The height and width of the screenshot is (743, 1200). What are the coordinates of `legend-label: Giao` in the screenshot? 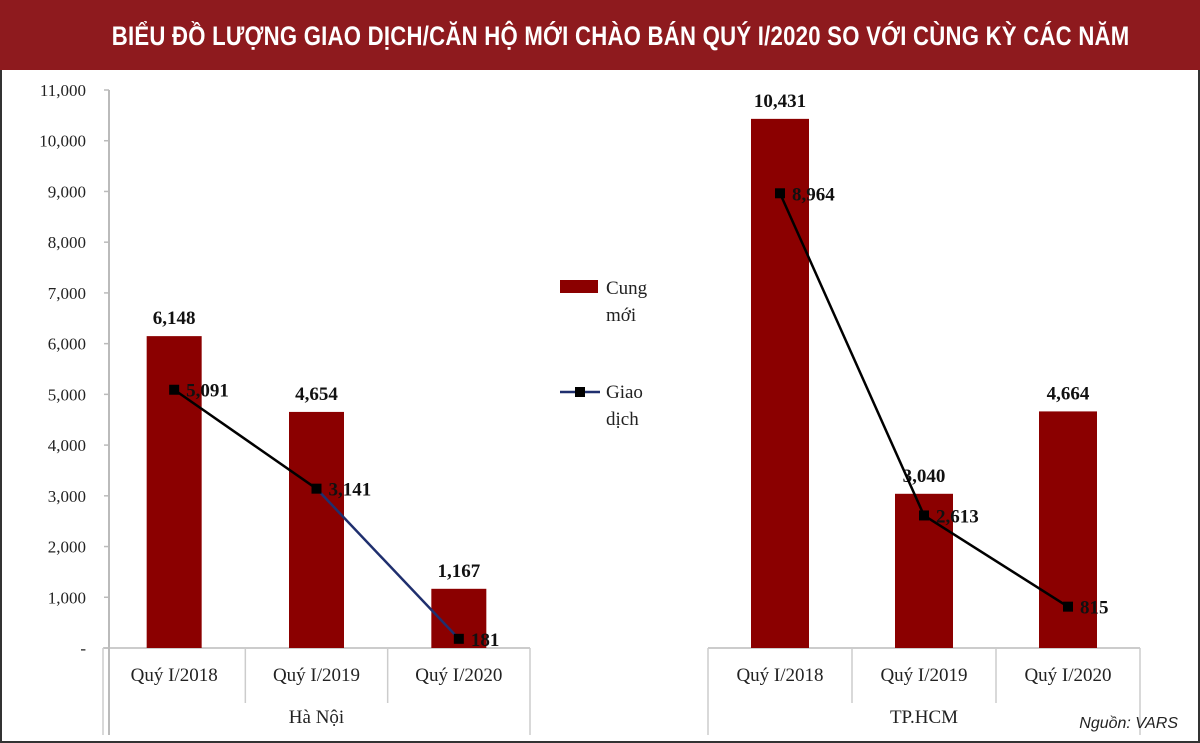 It's located at (624, 392).